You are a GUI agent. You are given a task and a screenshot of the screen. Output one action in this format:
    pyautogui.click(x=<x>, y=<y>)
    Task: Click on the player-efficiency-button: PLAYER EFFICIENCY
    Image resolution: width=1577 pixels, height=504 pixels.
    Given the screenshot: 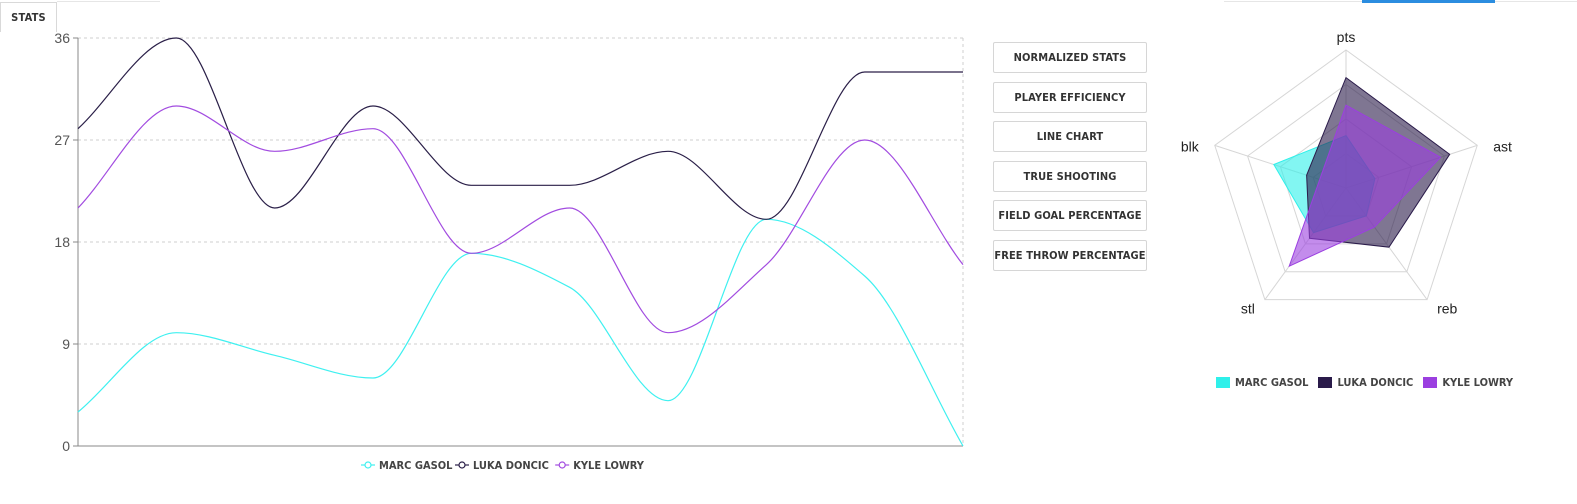 What is the action you would take?
    pyautogui.click(x=1070, y=97)
    